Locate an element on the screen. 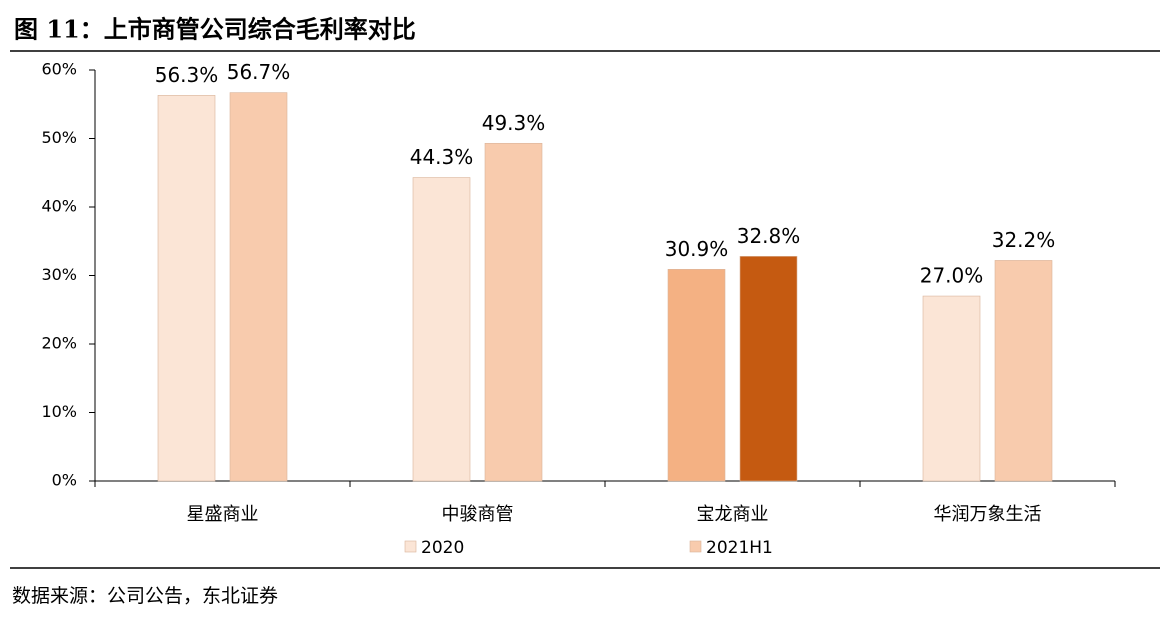 The width and height of the screenshot is (1167, 619). chart-title: 图 11：上市商管公司综合毛利率对比 is located at coordinates (215, 29).